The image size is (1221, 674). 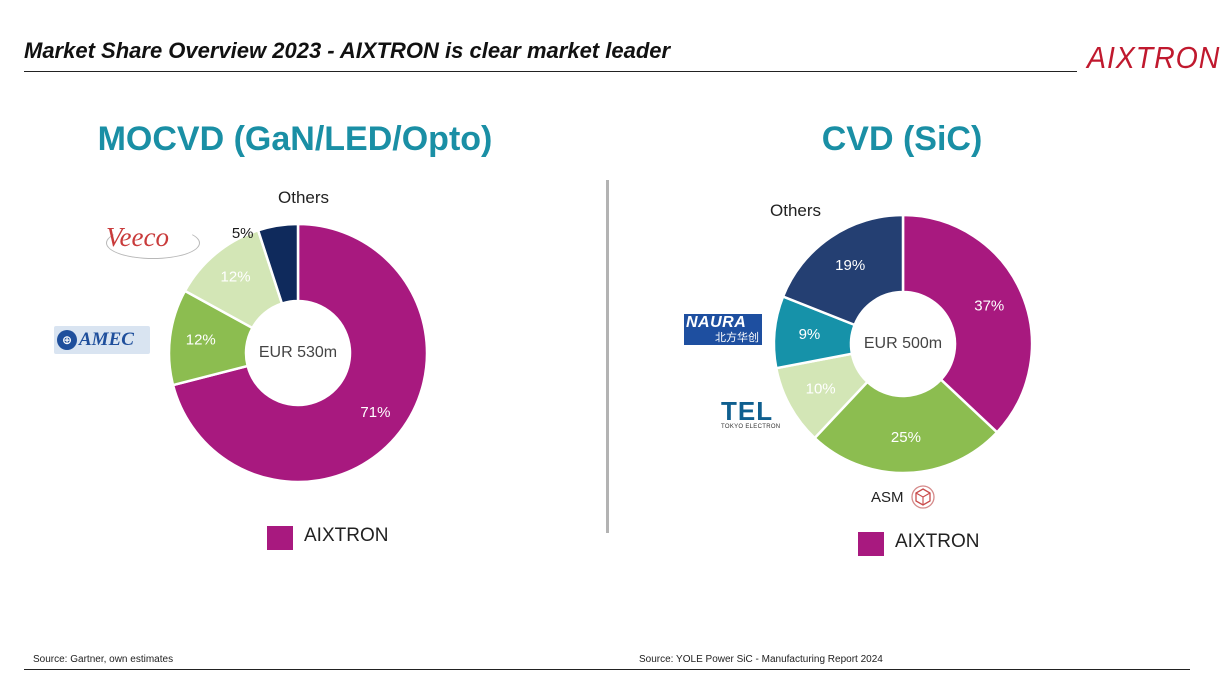 What do you see at coordinates (937, 541) in the screenshot?
I see `cvd-legend-label: AIXTRON` at bounding box center [937, 541].